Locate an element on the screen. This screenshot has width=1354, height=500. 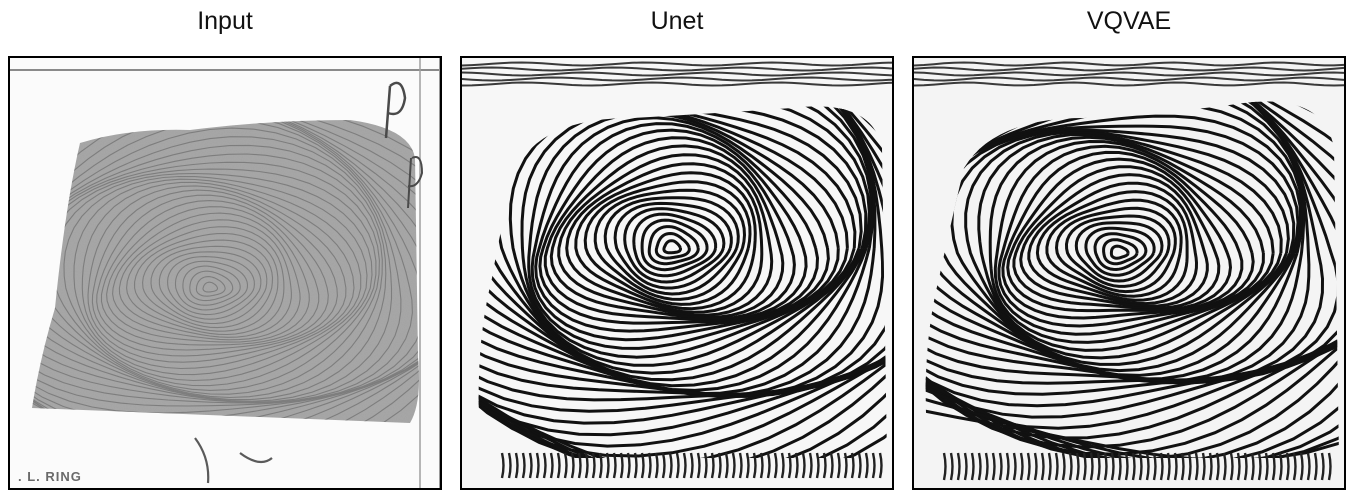
panel-title-vqvae: VQVAE is located at coordinates (1129, 21).